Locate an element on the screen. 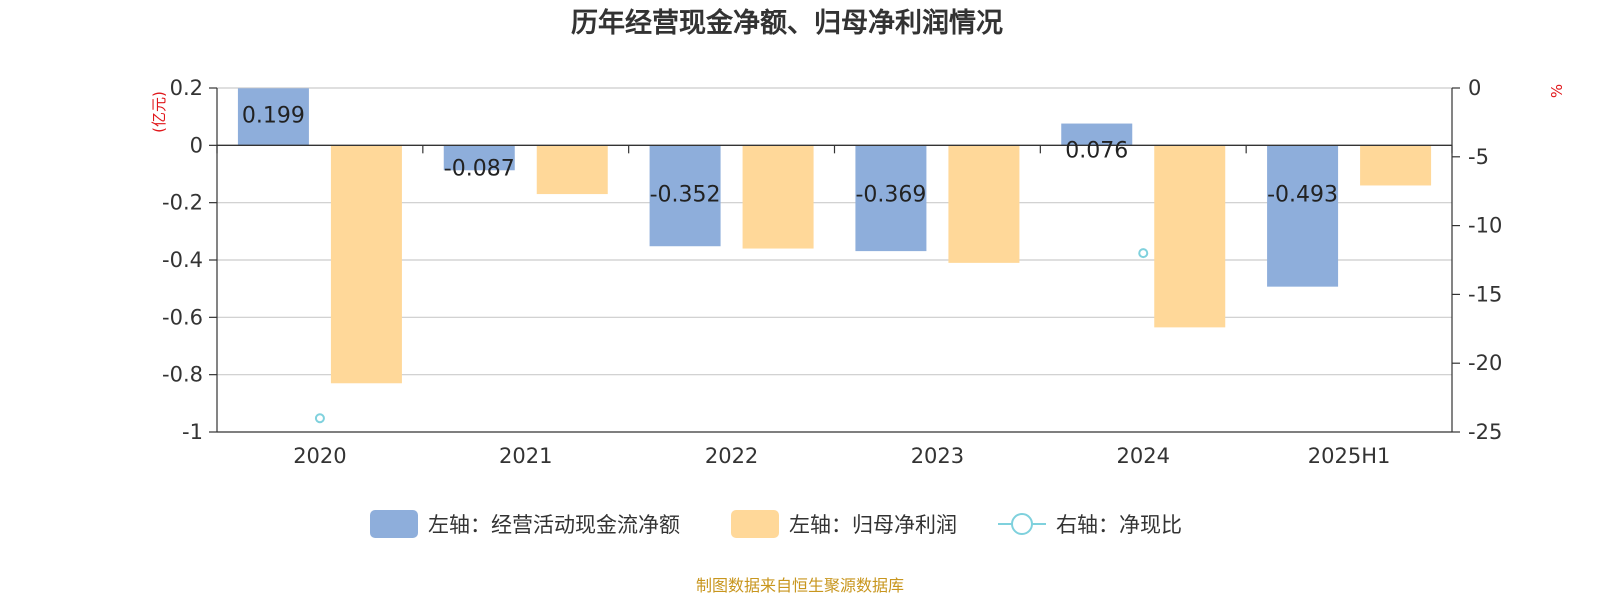  left-tick-label: -0.4 is located at coordinates (182, 260).